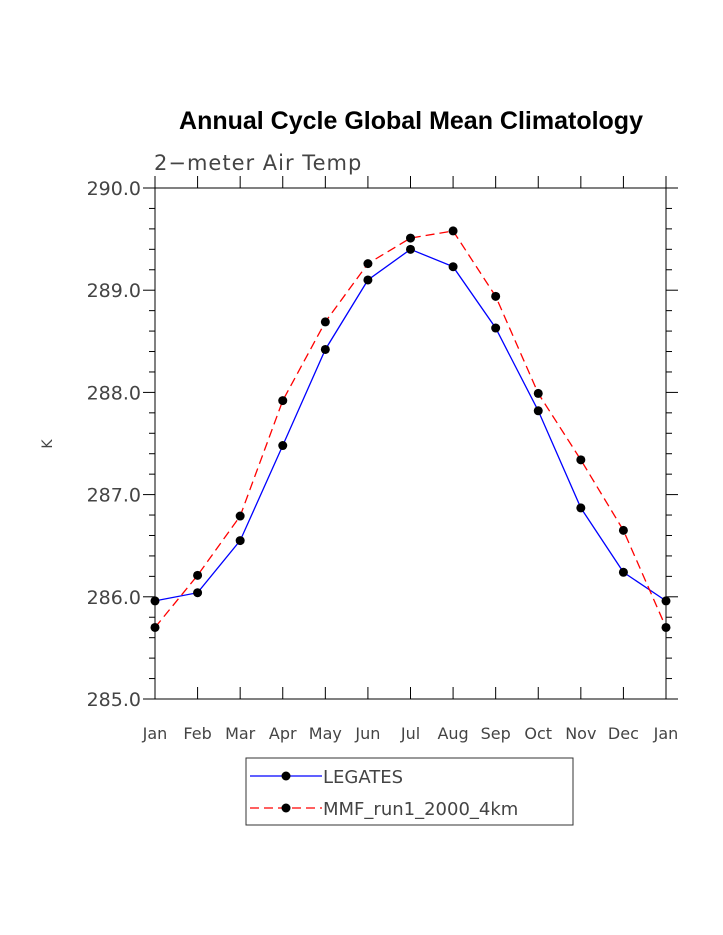  I want to click on x-tick-labels: Jan Feb Mar Apr May Jun Jul Aug Sep Oct Nov Dec Jan, so click(410, 733).